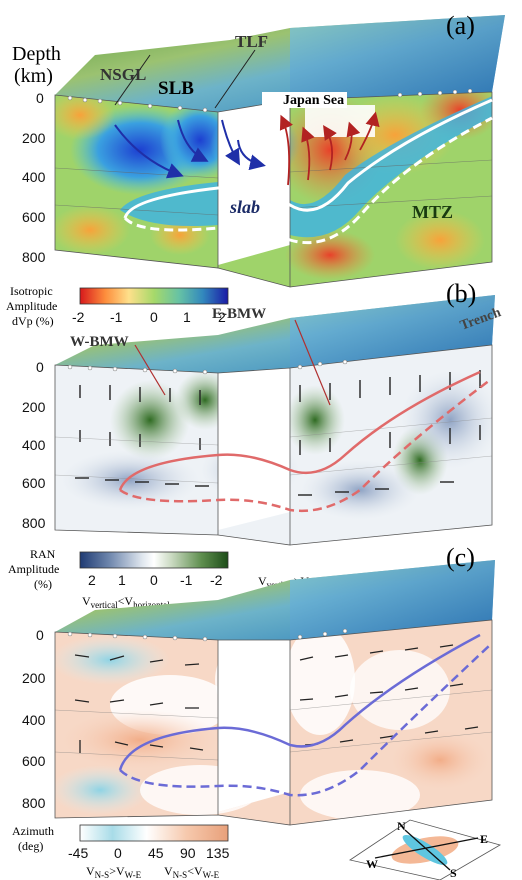  Describe the element at coordinates (33, 76) in the screenshot. I see `depth-title-line2: (km)` at that location.